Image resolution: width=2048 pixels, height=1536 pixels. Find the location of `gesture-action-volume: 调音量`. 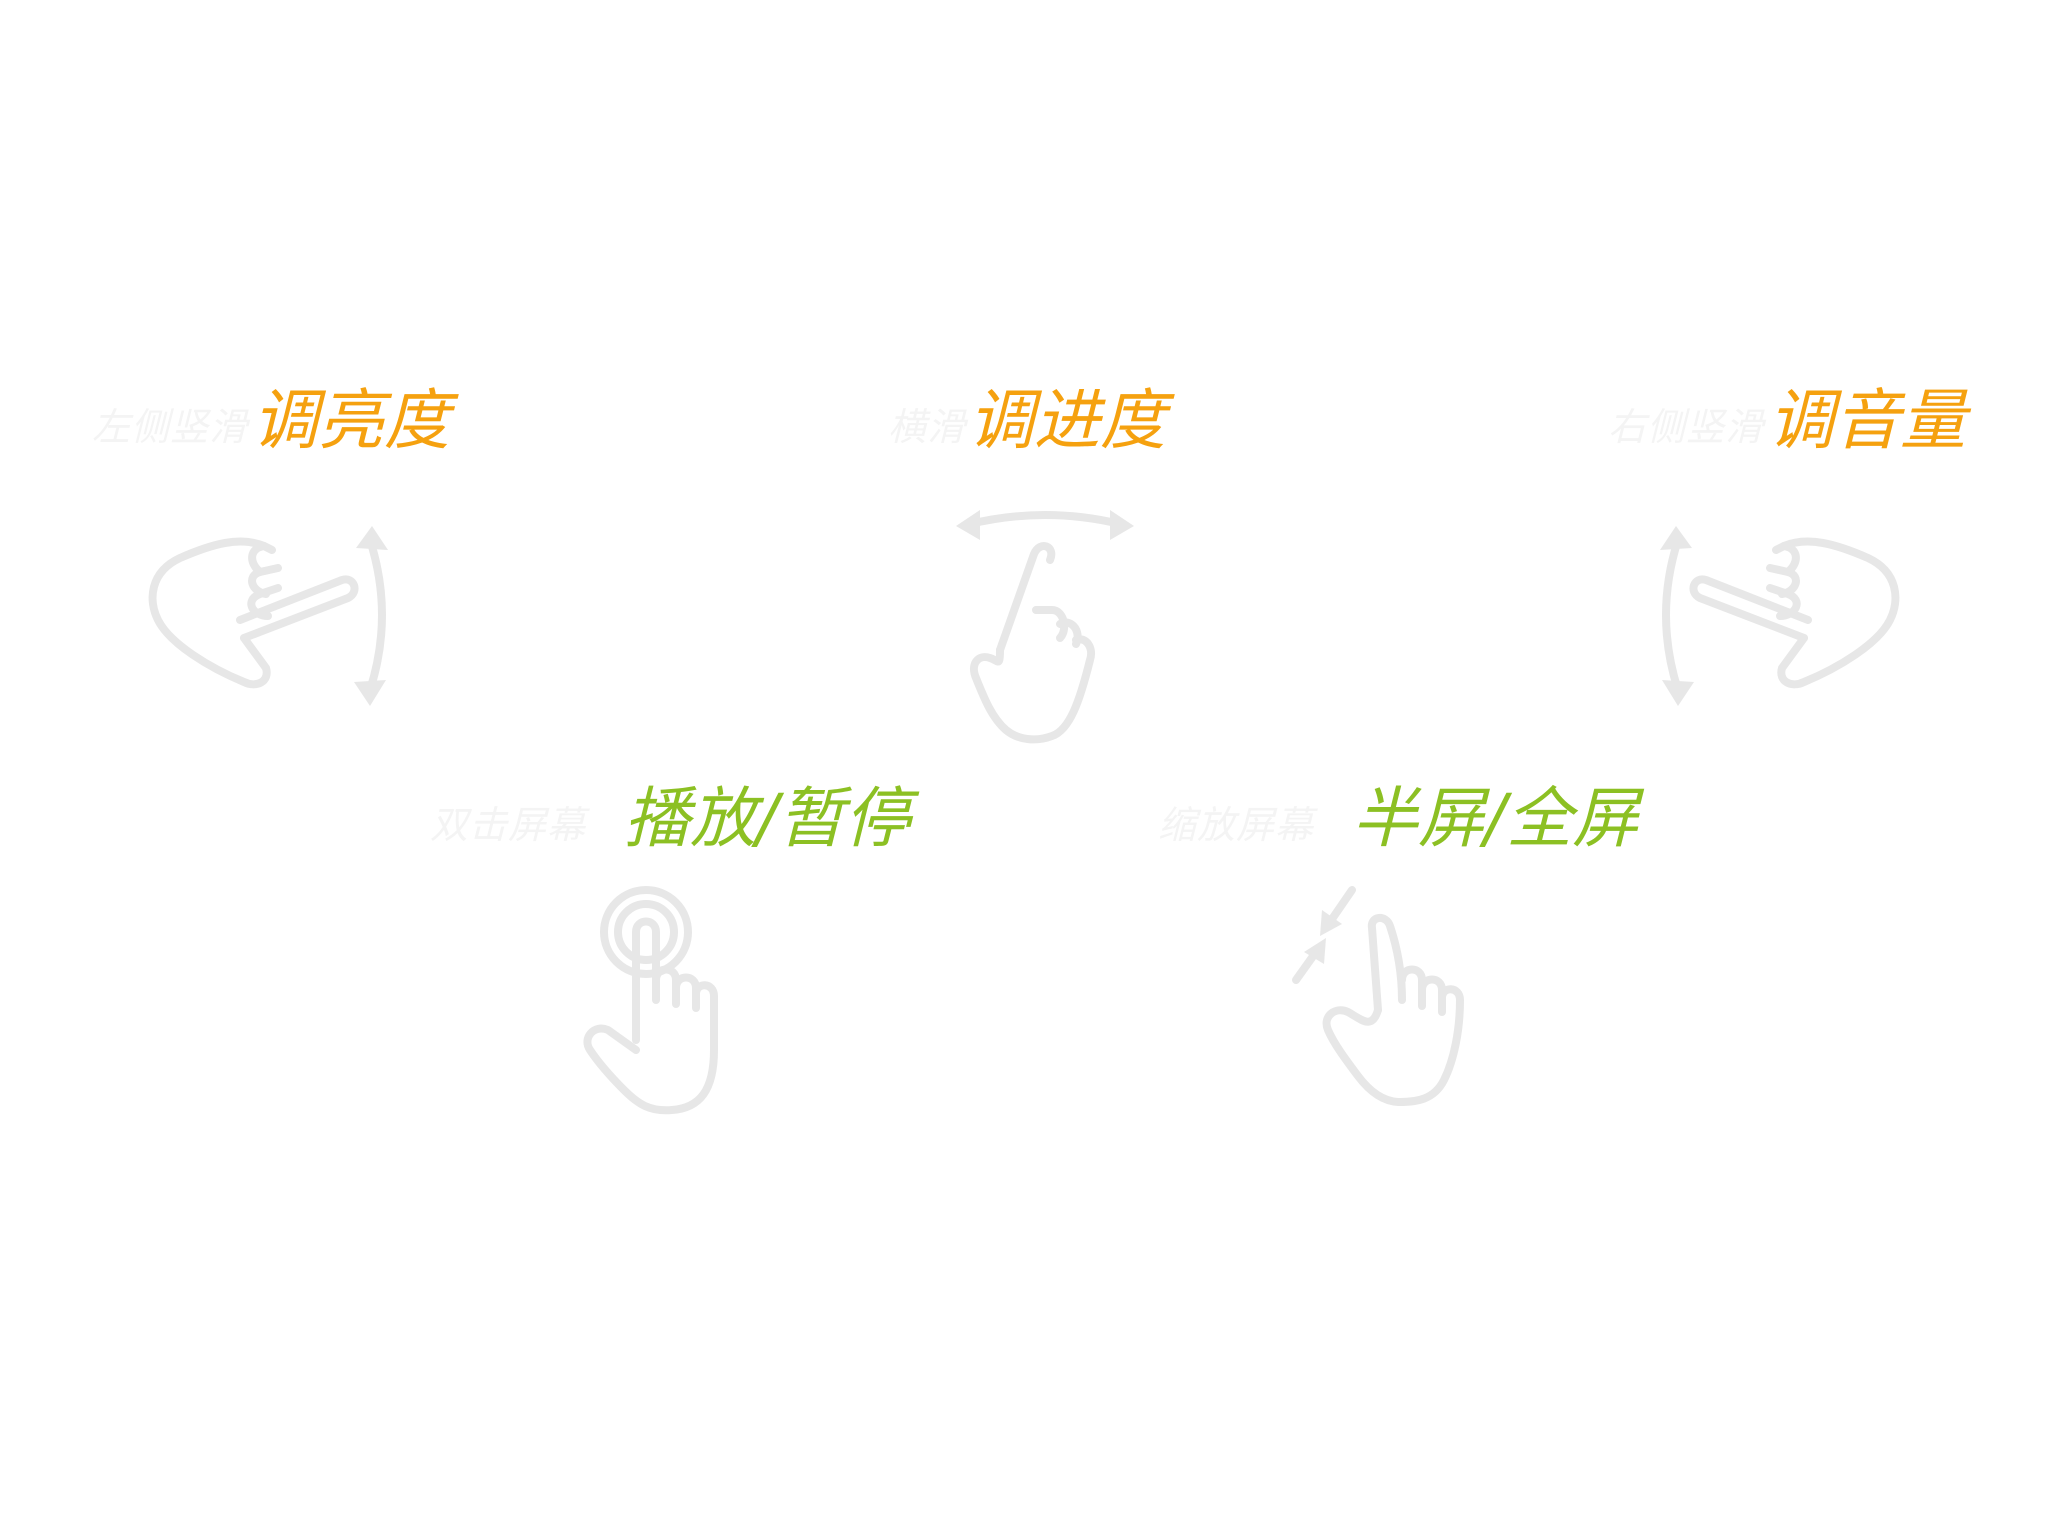

gesture-action-volume: 调音量 is located at coordinates (1867, 420).